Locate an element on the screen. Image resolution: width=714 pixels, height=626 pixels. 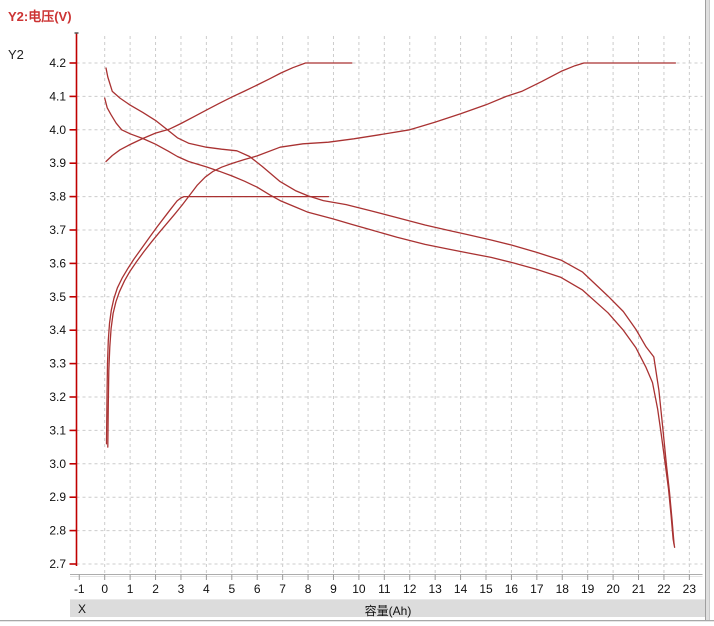
y-tick-label: 2.9 is located at coordinates (57, 497).